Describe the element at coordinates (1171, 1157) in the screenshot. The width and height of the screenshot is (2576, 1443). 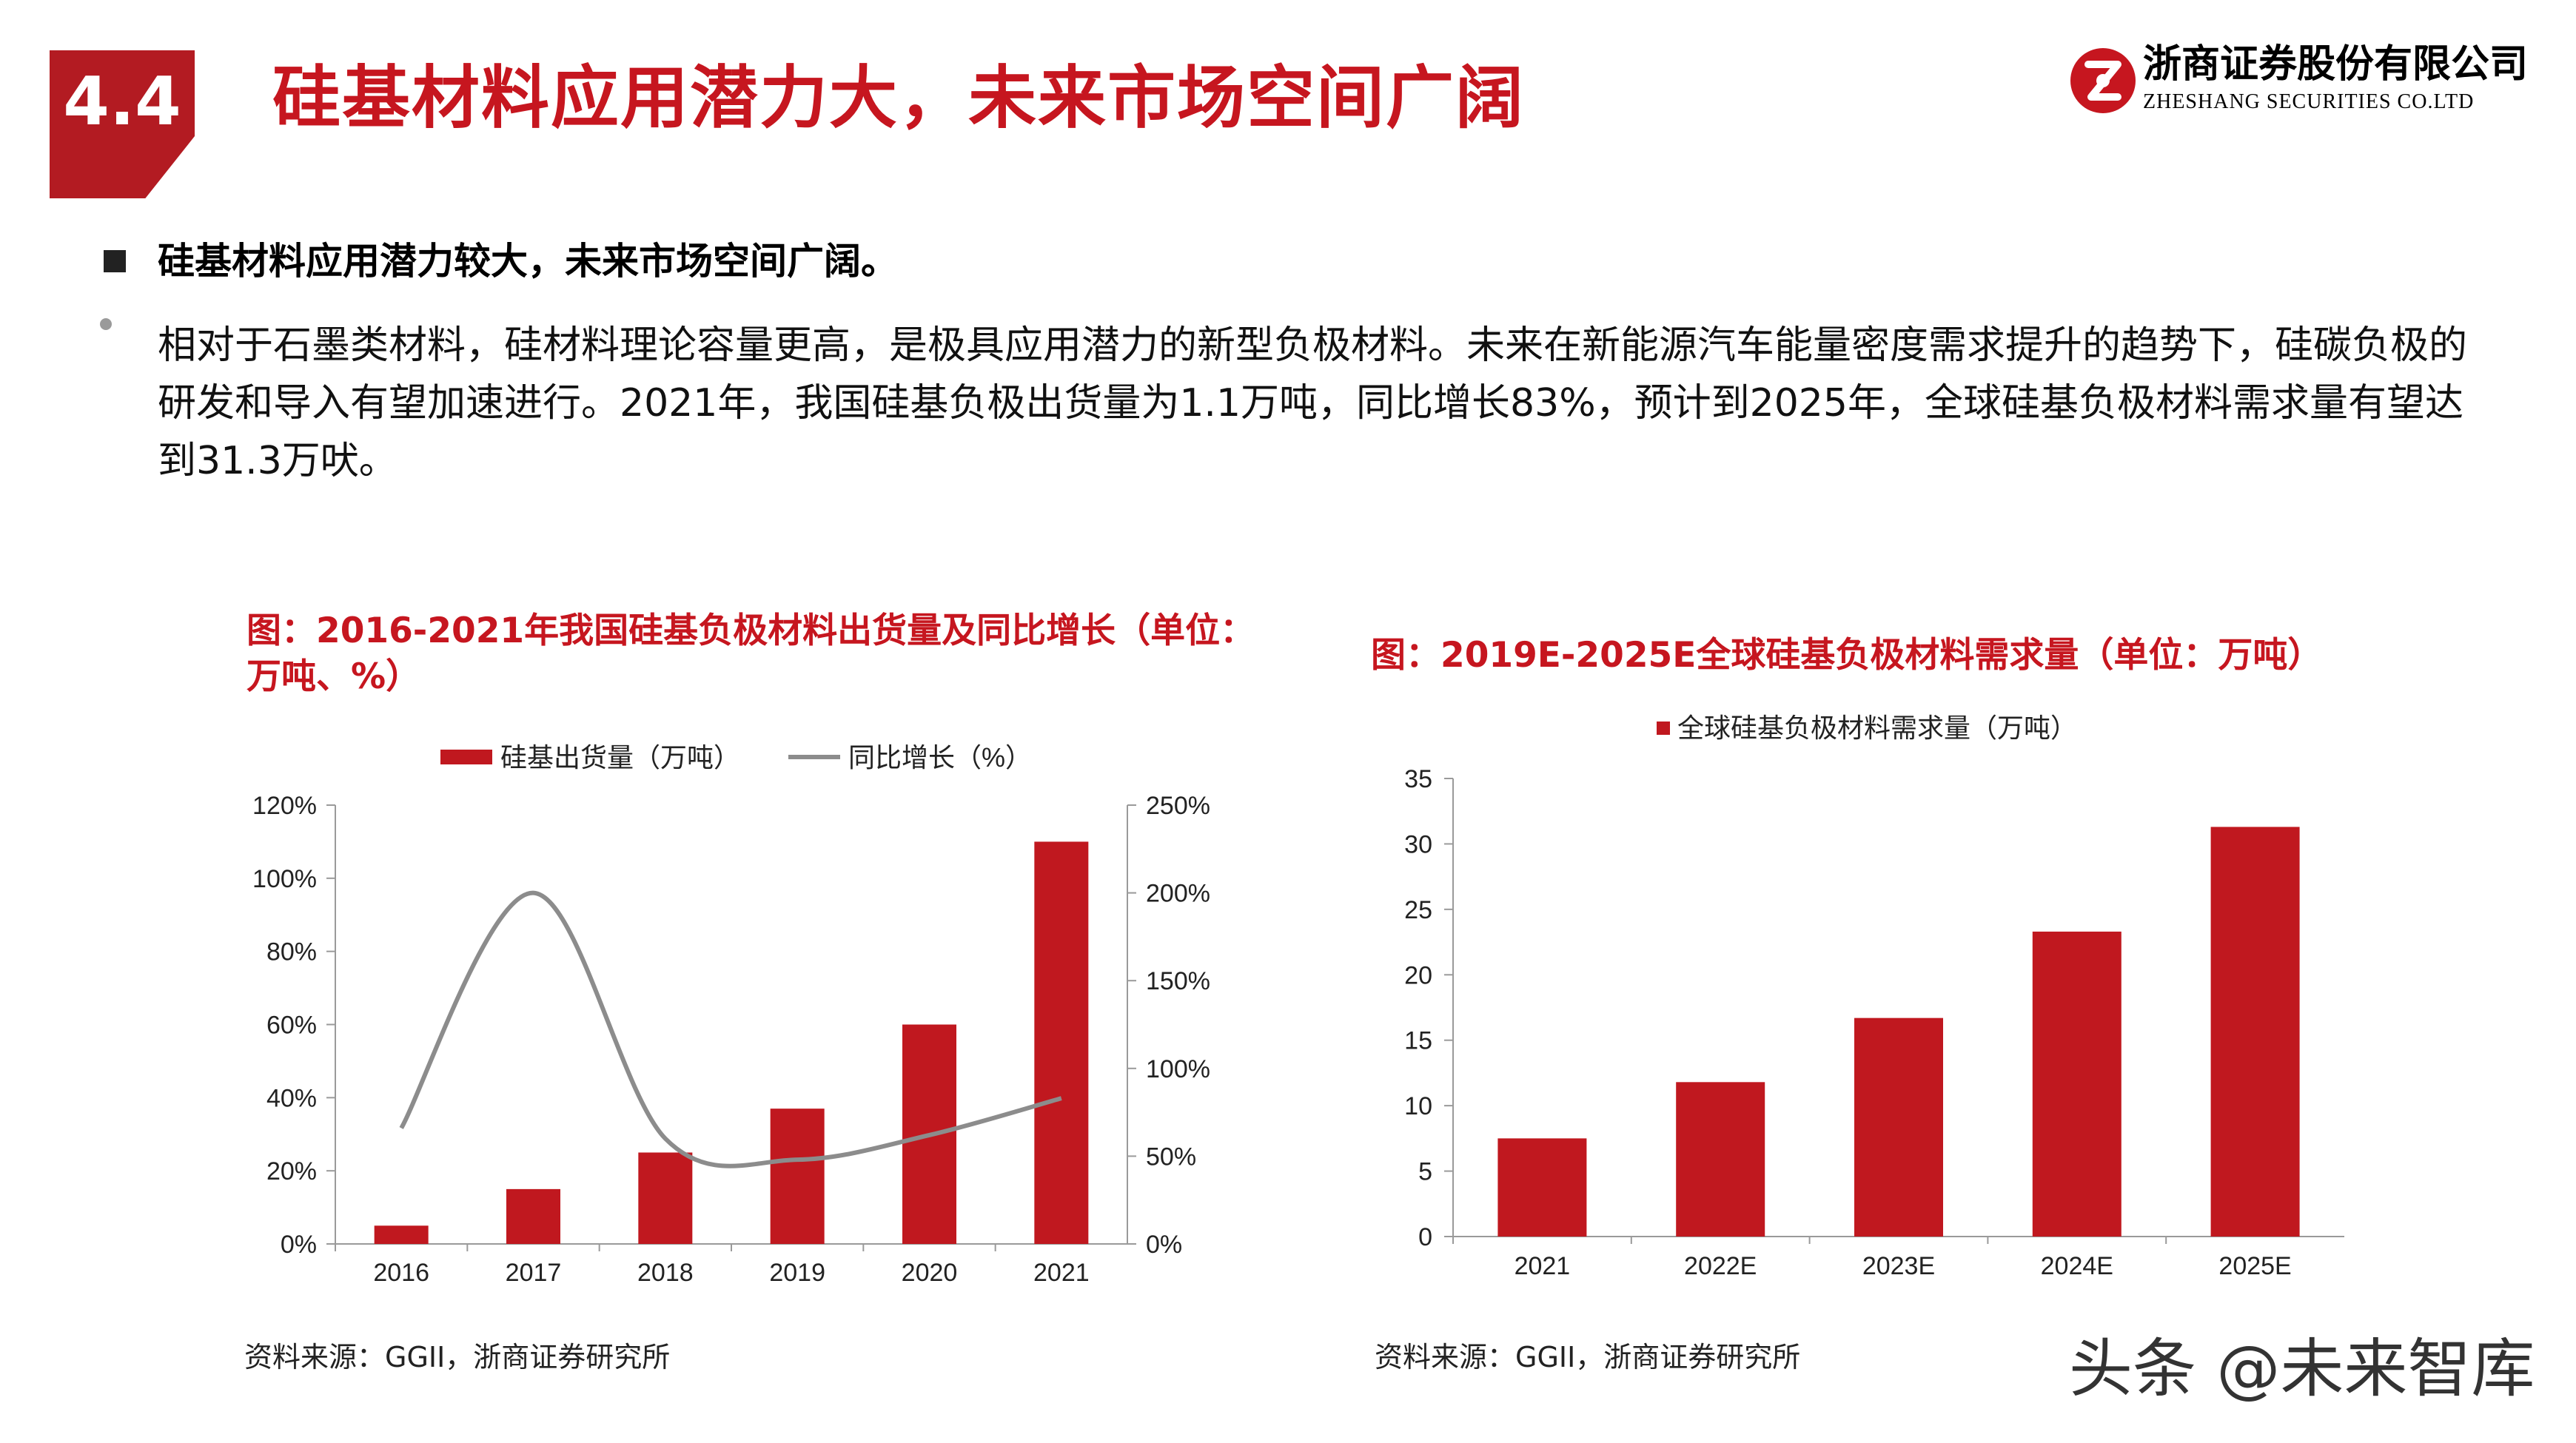
I see `right-tick-label: 50%` at that location.